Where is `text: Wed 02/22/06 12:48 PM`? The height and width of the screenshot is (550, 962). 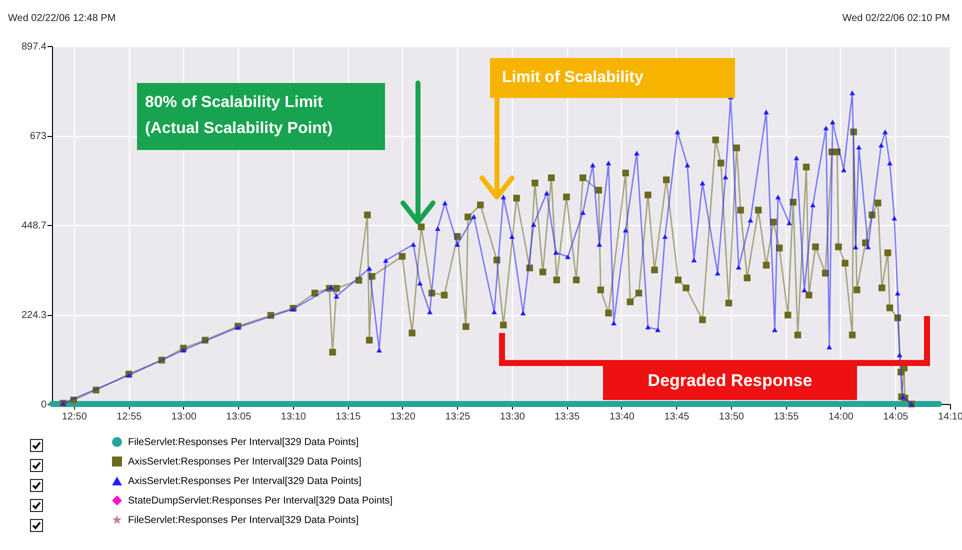 text: Wed 02/22/06 12:48 PM is located at coordinates (62, 18).